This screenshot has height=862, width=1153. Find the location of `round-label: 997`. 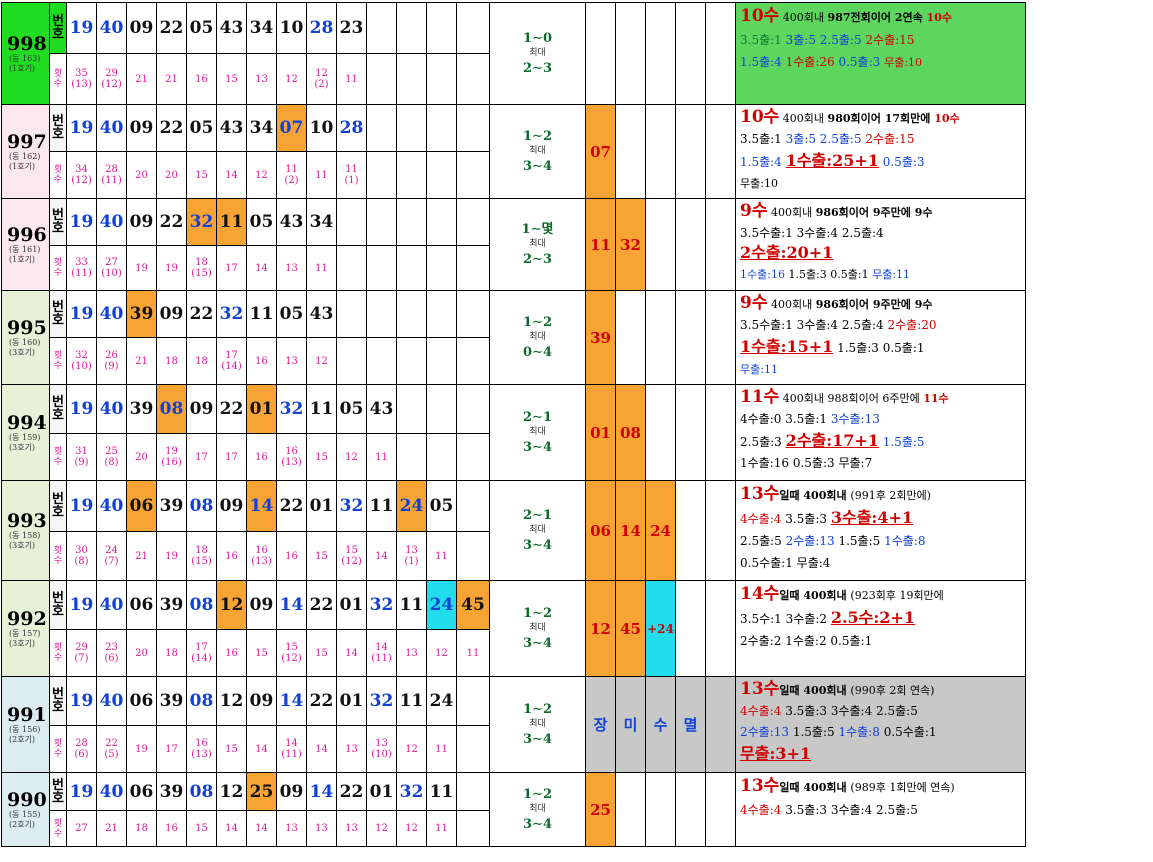

round-label: 997 is located at coordinates (27, 141).